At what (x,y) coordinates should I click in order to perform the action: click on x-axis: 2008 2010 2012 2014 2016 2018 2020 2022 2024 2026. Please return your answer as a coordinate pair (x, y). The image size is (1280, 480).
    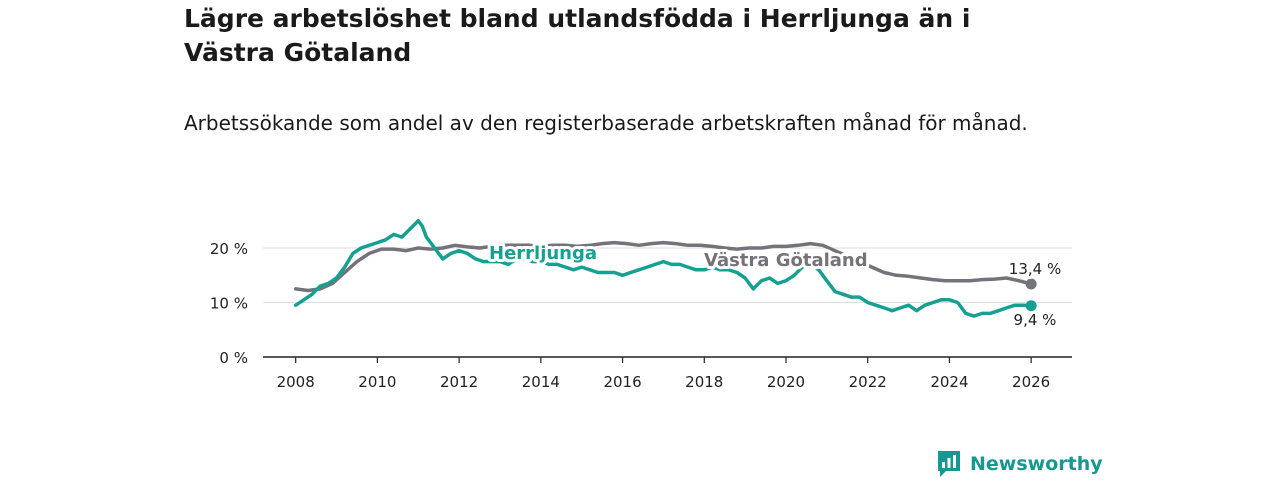
    Looking at the image, I should click on (667, 373).